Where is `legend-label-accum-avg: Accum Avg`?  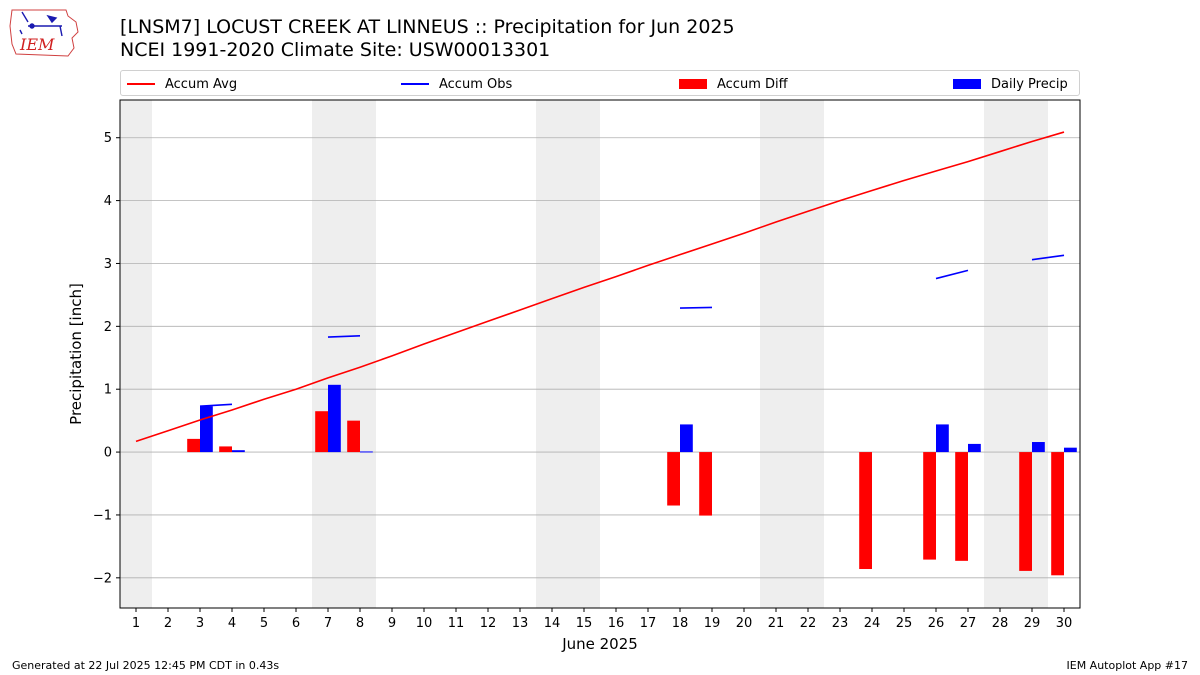 legend-label-accum-avg: Accum Avg is located at coordinates (201, 84).